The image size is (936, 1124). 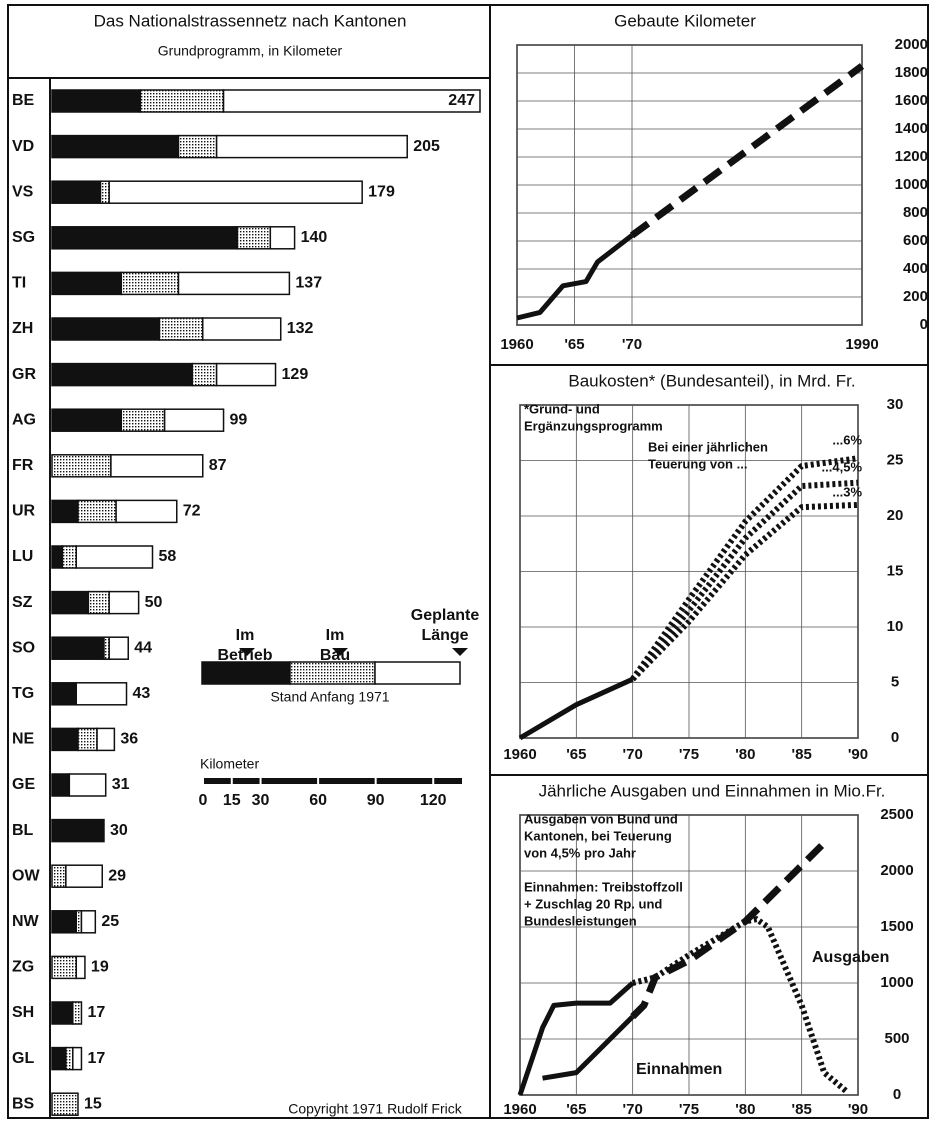 I want to click on scale-tick-label: 120, so click(x=433, y=800).